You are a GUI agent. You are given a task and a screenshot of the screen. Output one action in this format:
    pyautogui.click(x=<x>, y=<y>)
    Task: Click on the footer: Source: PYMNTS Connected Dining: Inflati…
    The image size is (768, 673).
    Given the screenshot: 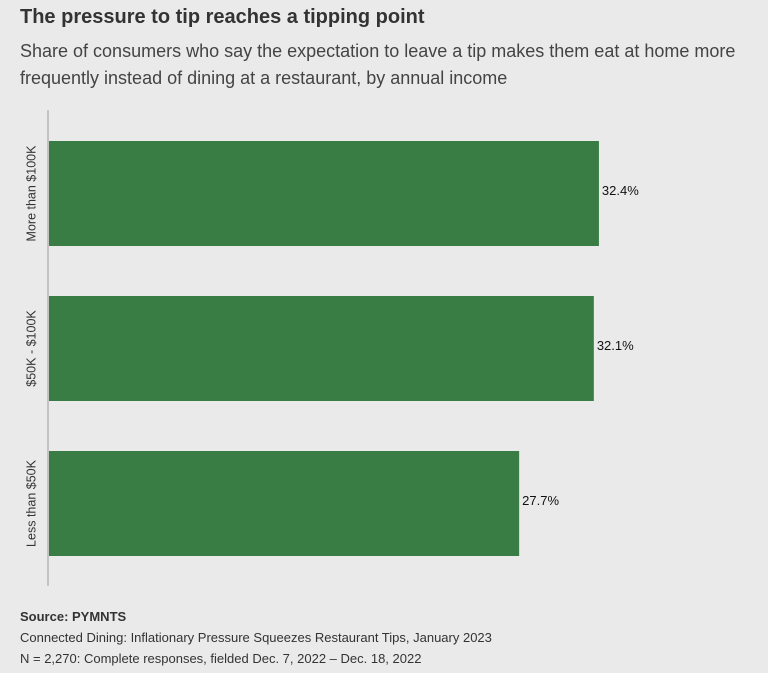 What is the action you would take?
    pyautogui.click(x=256, y=637)
    